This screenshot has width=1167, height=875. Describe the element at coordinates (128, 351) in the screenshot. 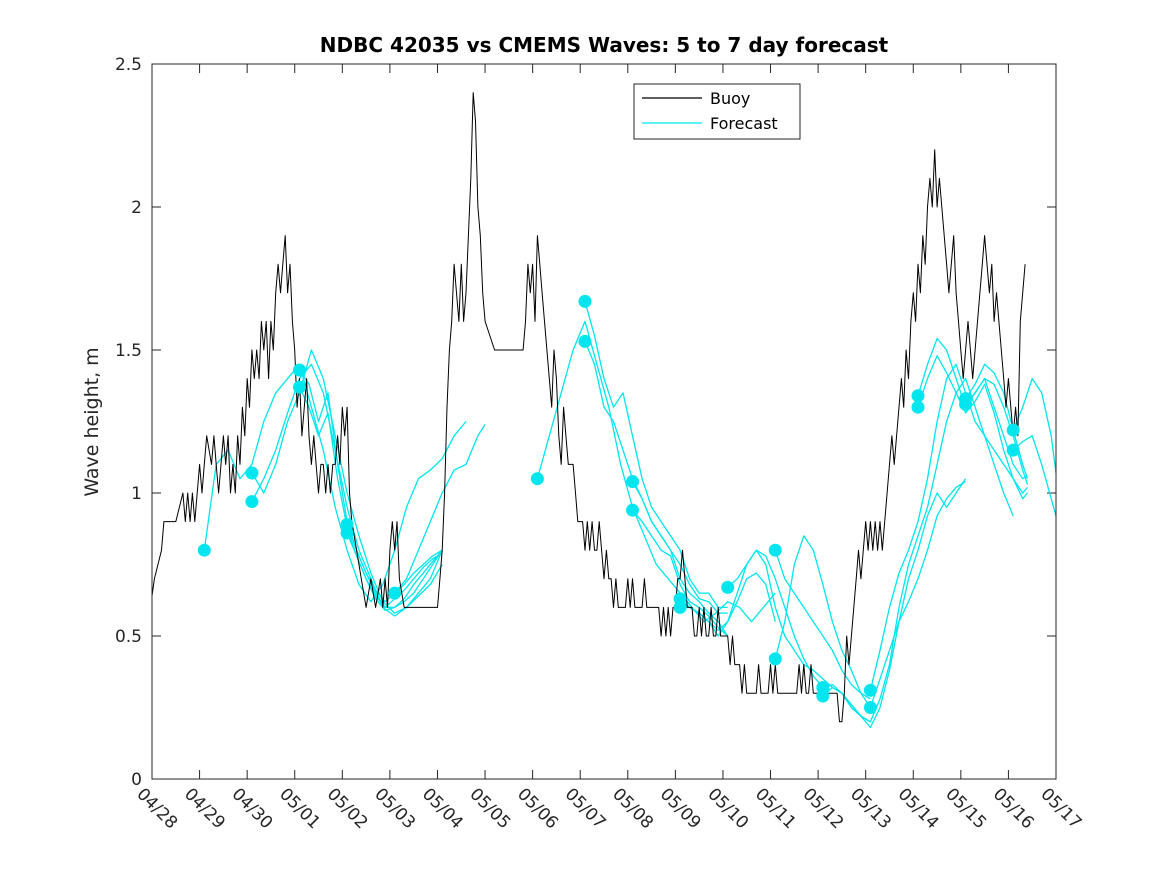

I see `y-tick-label: 1.5` at that location.